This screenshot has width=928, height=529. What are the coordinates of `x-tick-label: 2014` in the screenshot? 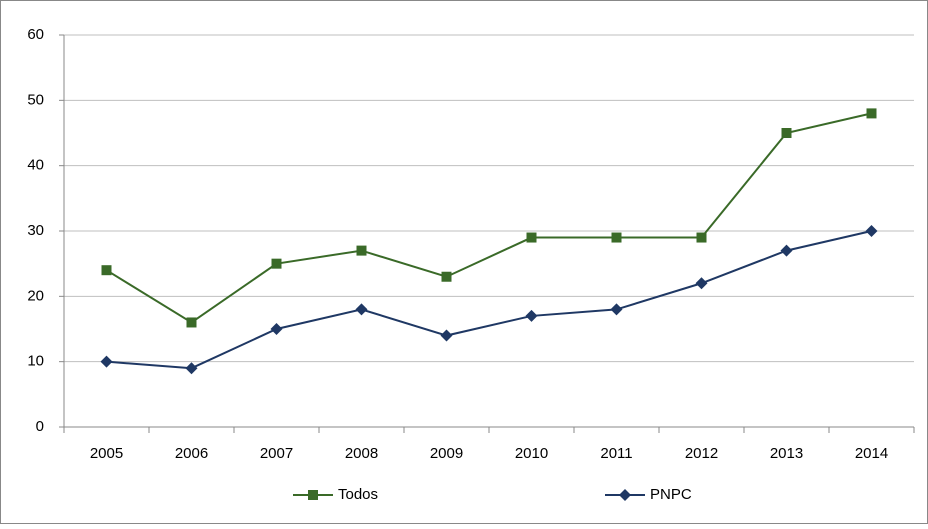 It's located at (871, 453).